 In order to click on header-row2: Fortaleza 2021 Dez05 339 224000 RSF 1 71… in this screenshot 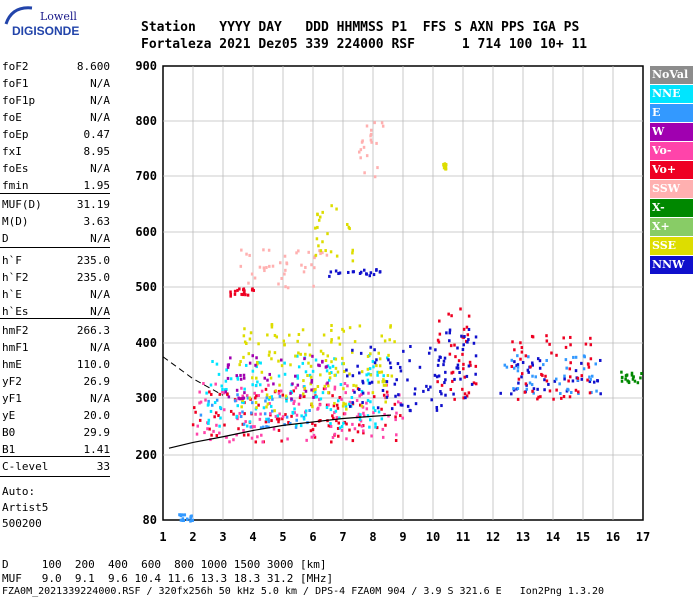, I will do `click(364, 44)`.